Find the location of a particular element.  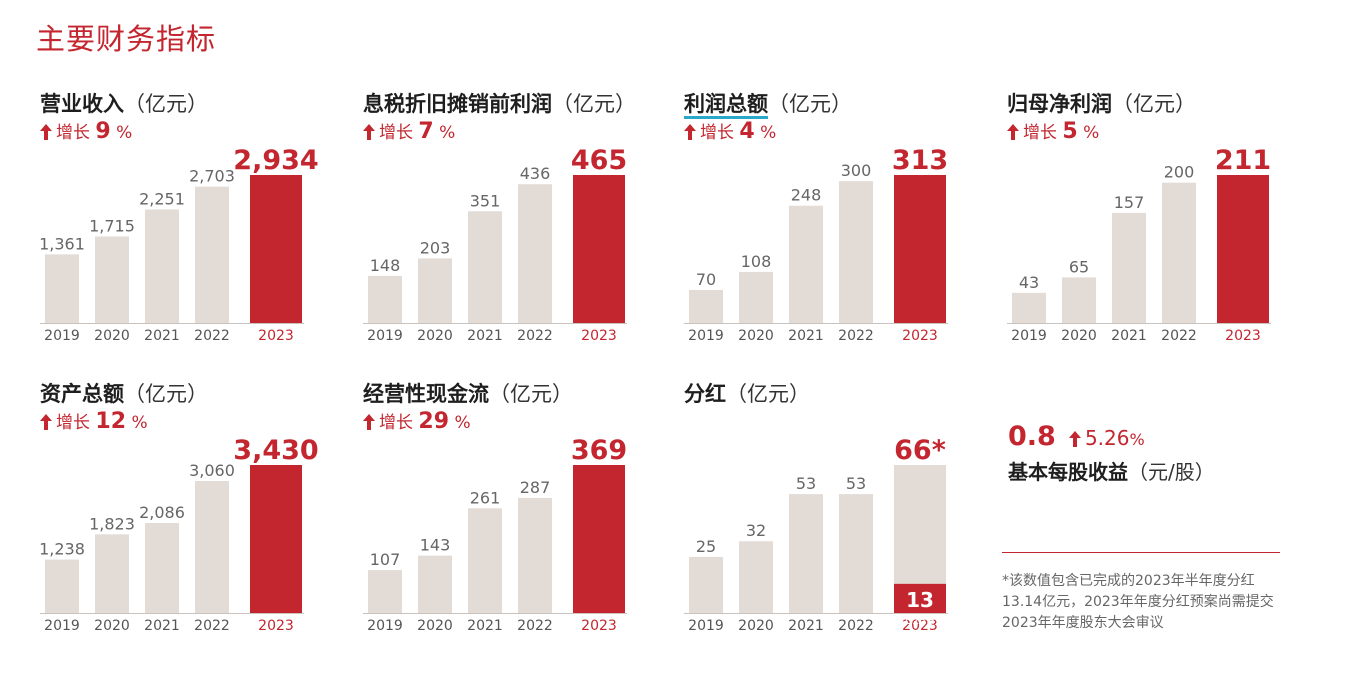

value-label-2022: 3,060 is located at coordinates (212, 470).